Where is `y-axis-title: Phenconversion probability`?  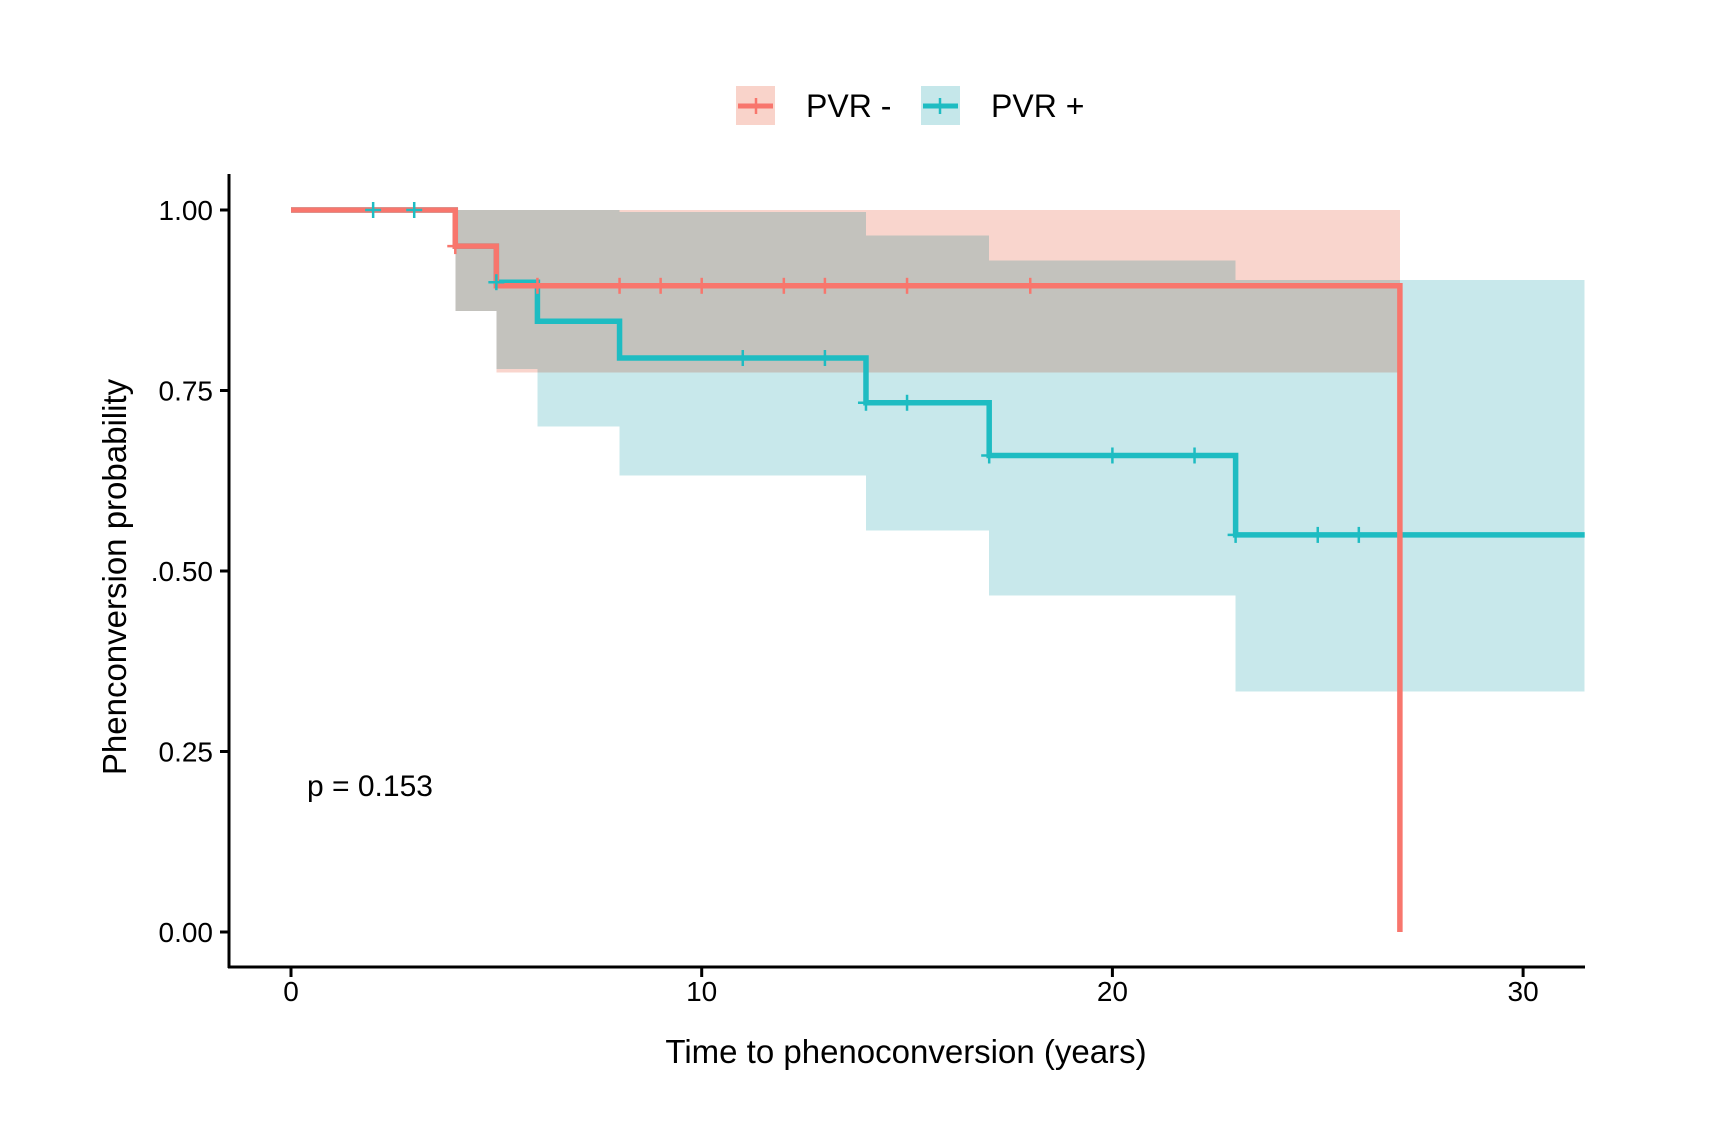
y-axis-title: Phenconversion probability is located at coordinates (114, 576).